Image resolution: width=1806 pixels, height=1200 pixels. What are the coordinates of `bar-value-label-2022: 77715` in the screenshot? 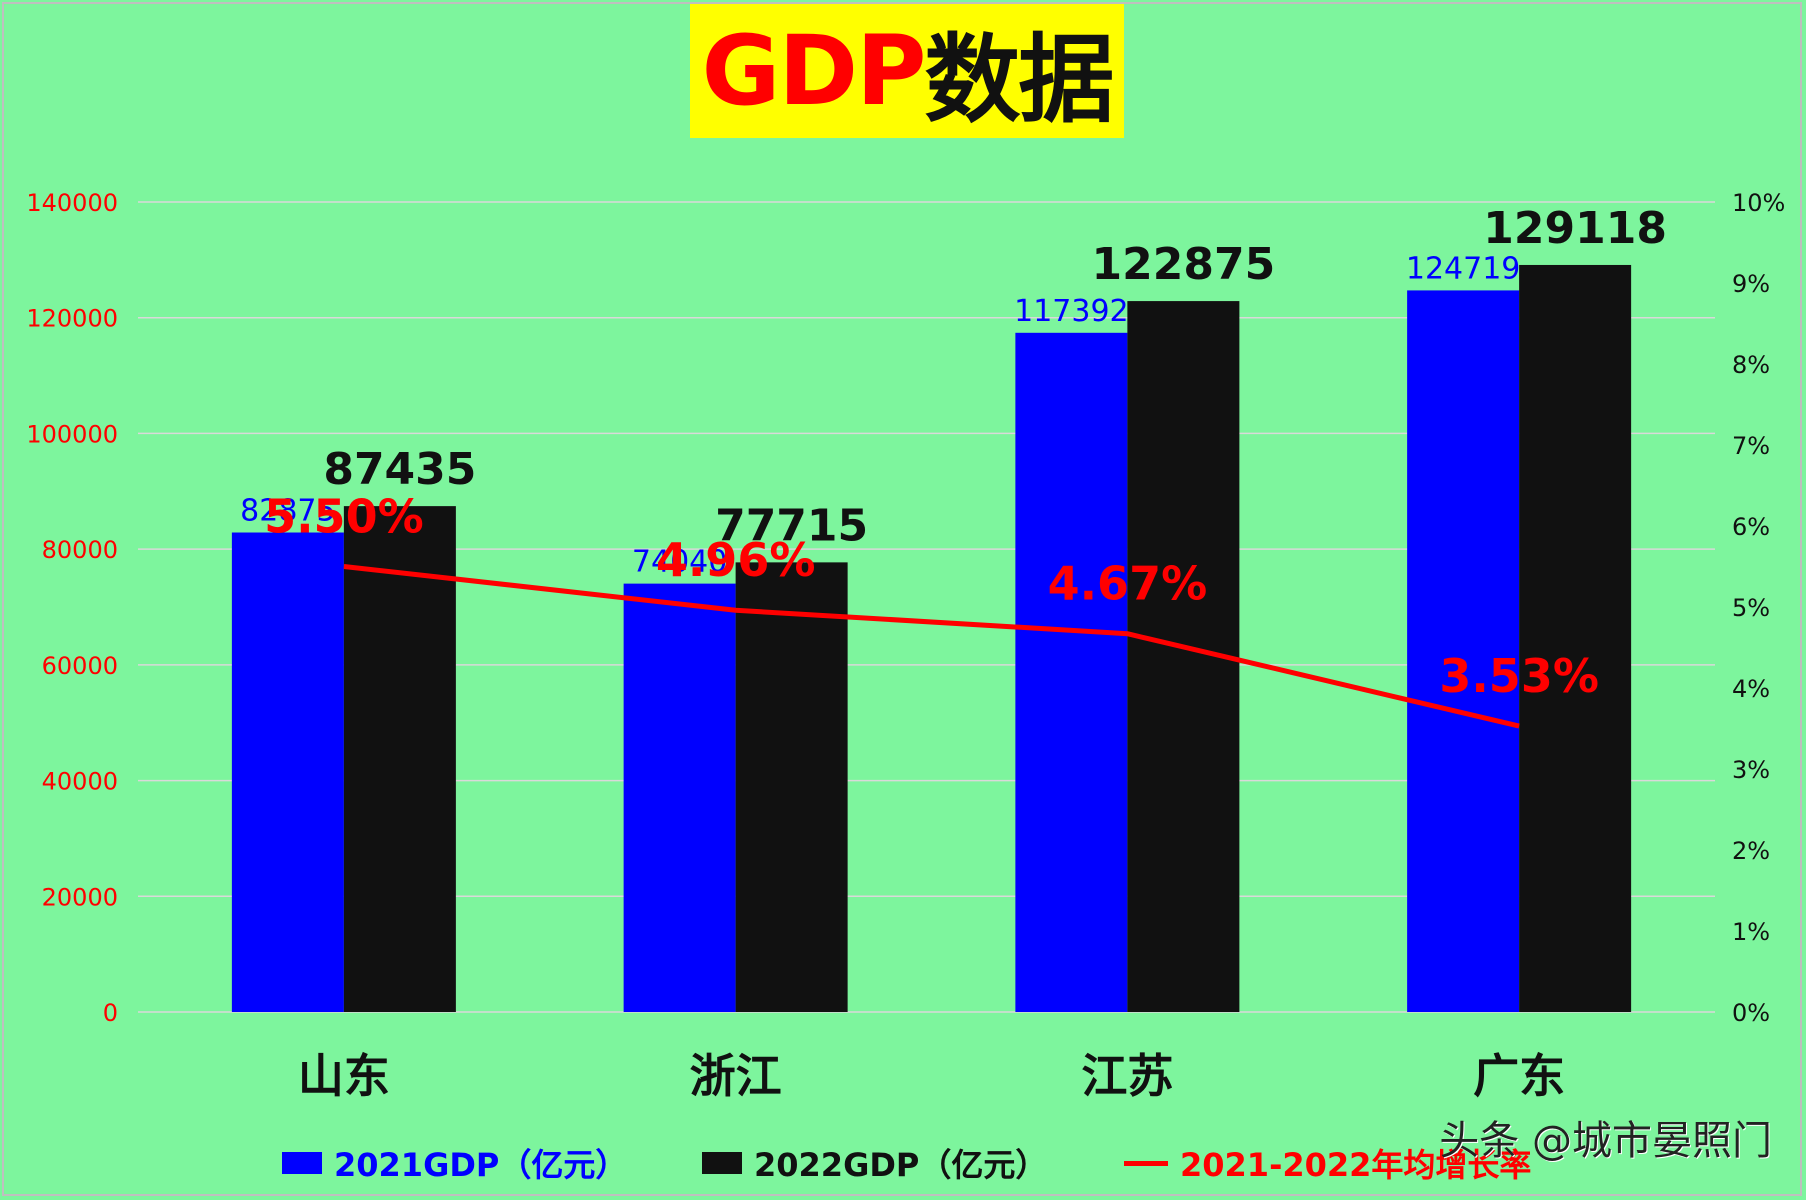 It's located at (791, 525).